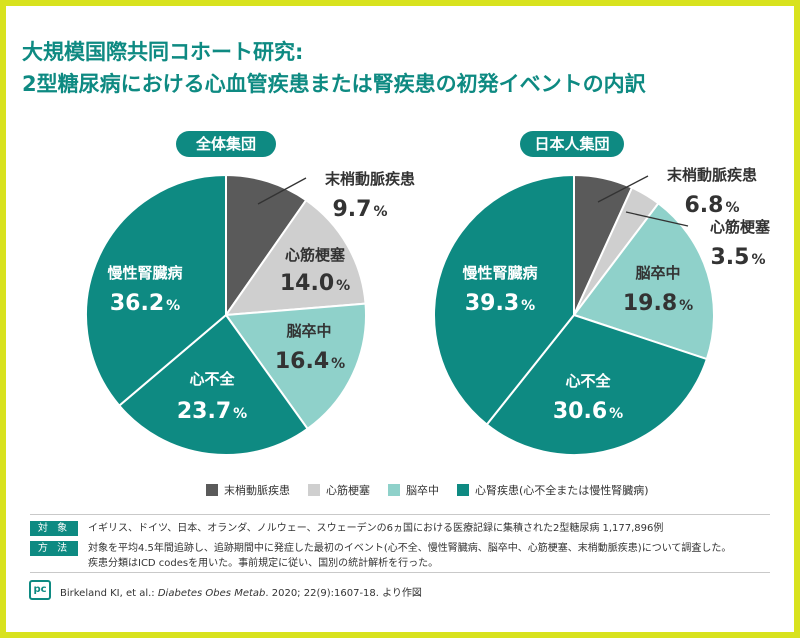  Describe the element at coordinates (711, 205) in the screenshot. I see `slice-value-label: 6.8%` at that location.